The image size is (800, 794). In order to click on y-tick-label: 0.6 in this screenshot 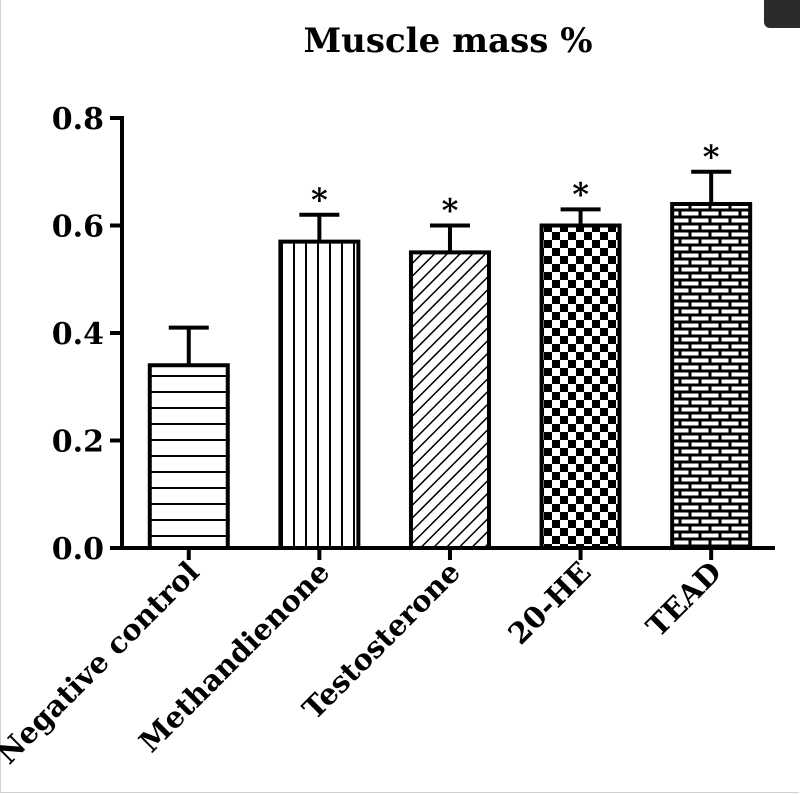, I will do `click(78, 227)`.